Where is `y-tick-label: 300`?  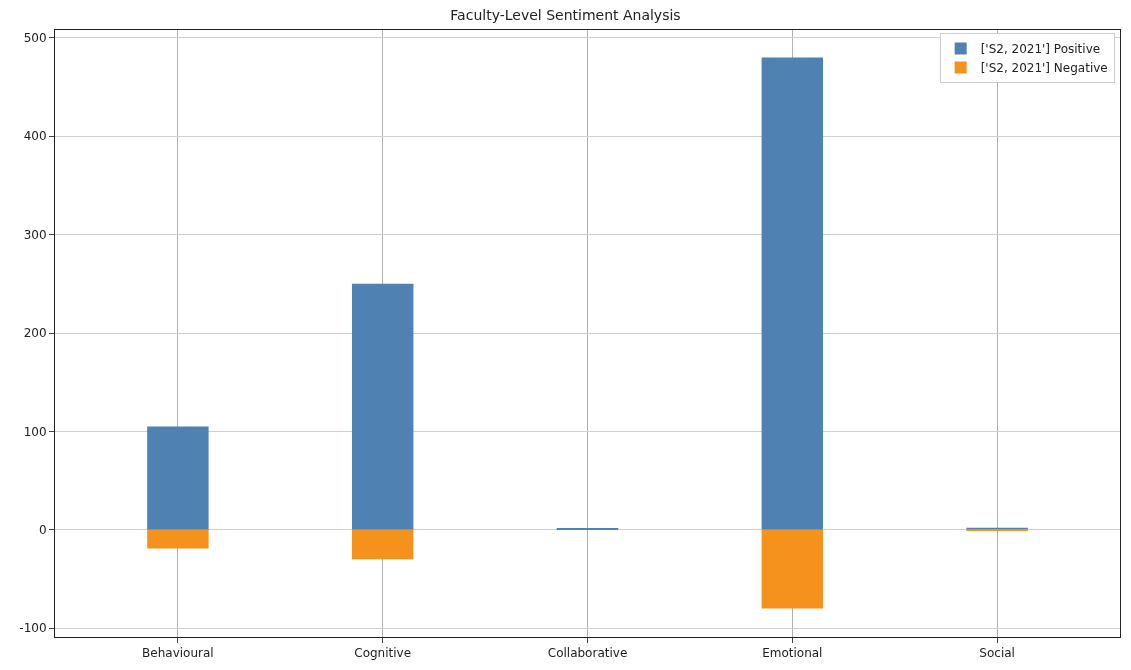 y-tick-label: 300 is located at coordinates (35, 234).